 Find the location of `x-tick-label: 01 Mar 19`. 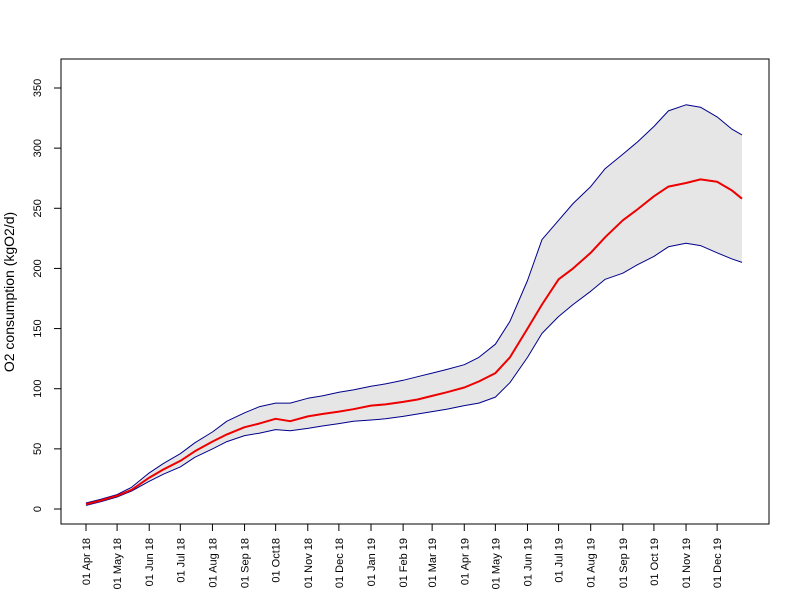

x-tick-label: 01 Mar 19 is located at coordinates (433, 563).